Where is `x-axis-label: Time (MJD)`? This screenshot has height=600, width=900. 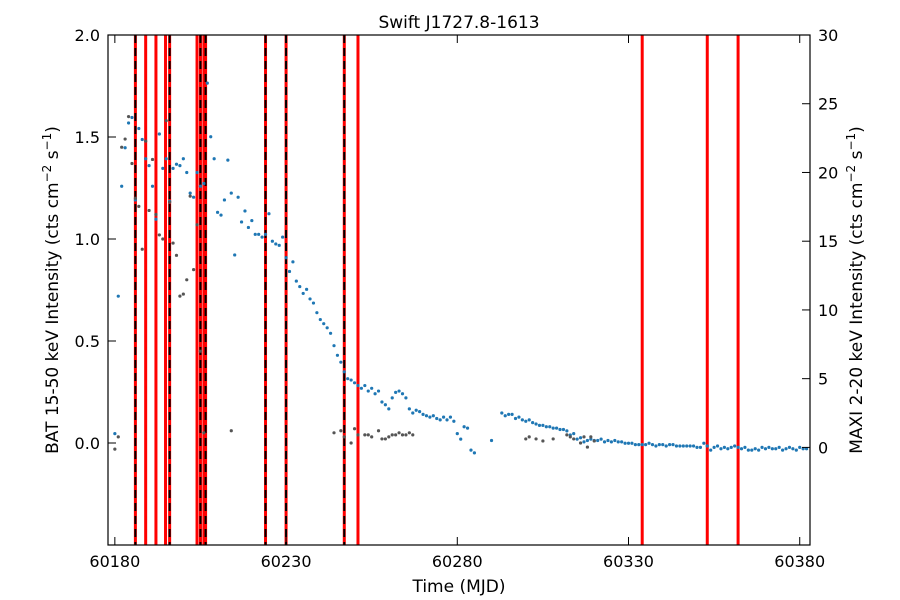
x-axis-label: Time (MJD) is located at coordinates (458, 587).